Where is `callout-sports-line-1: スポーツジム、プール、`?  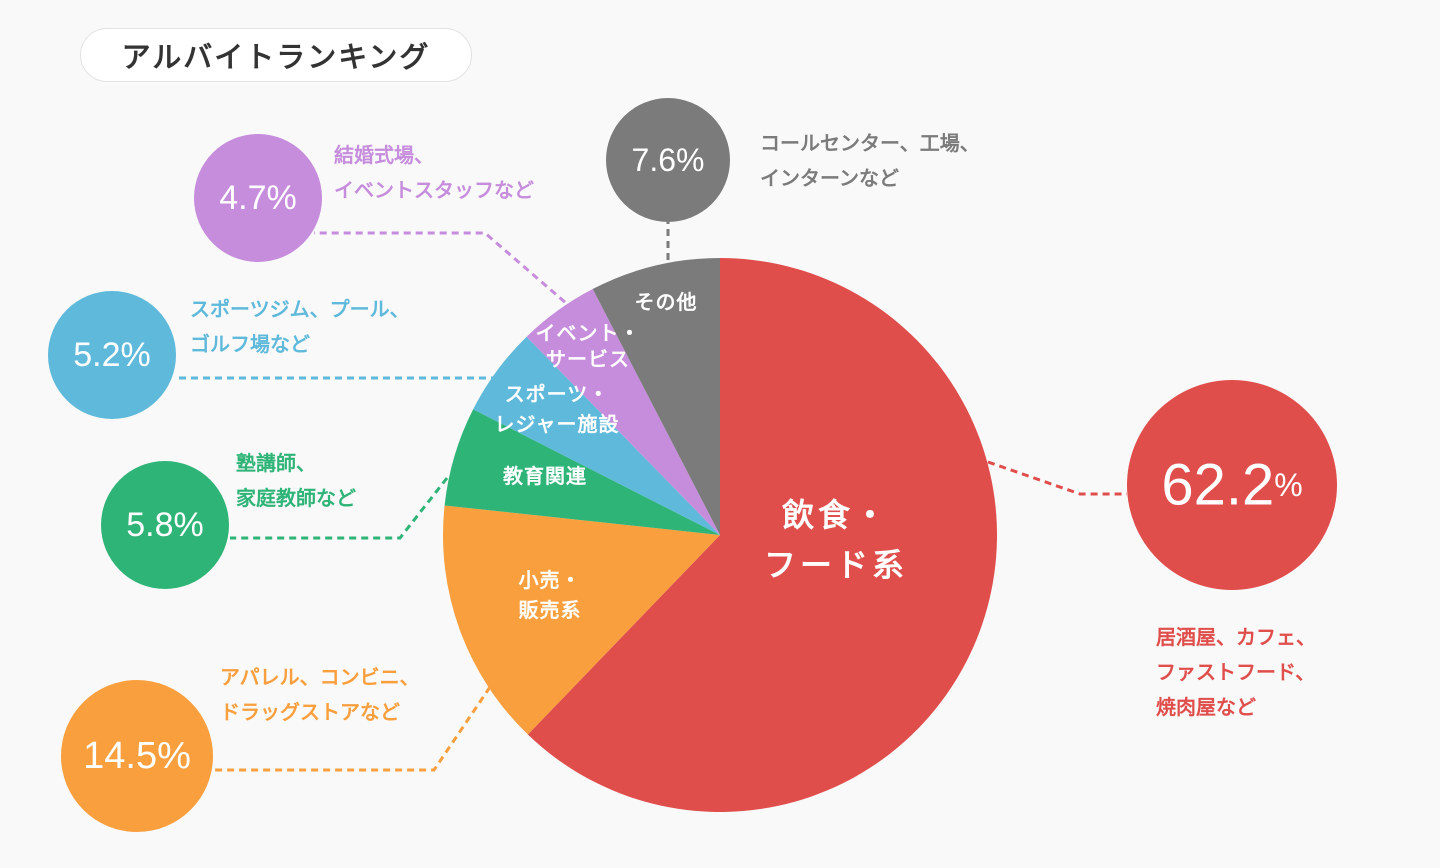
callout-sports-line-1: スポーツジム、プール、 is located at coordinates (300, 309).